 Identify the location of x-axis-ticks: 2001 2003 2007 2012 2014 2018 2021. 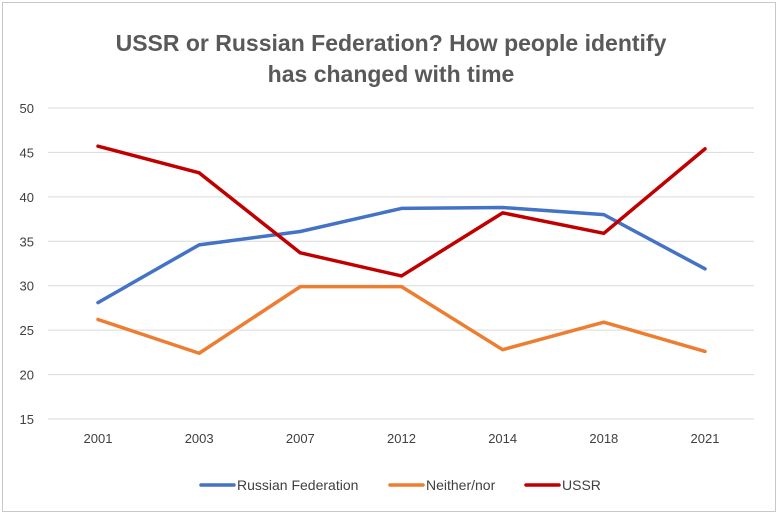
(402, 438).